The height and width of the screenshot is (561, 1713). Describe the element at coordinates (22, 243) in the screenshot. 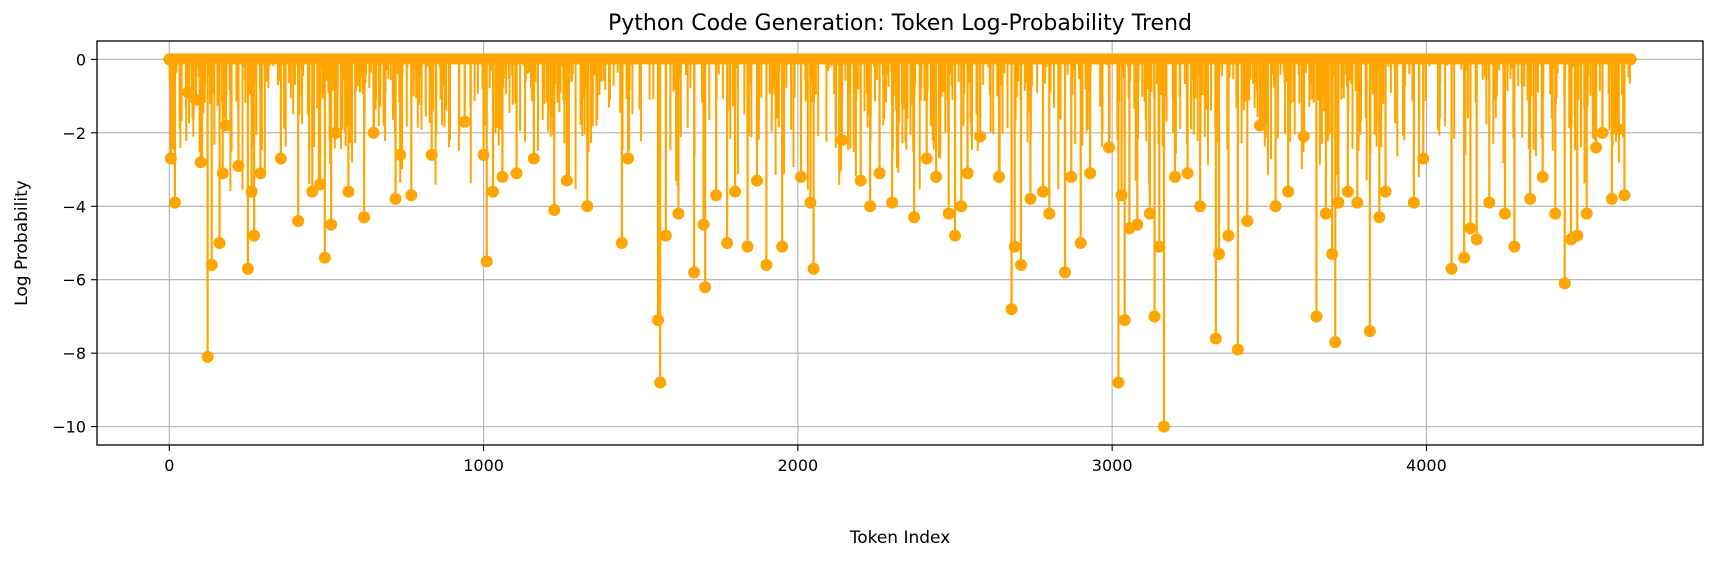

I see `y-axis-label: Log Probability` at that location.